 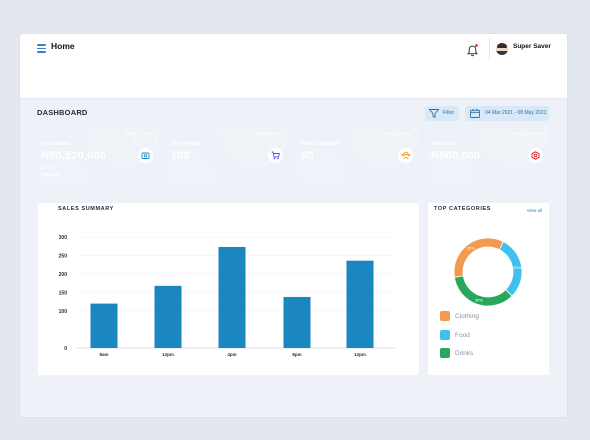 I want to click on y-tick-label: 100, so click(x=63, y=312).